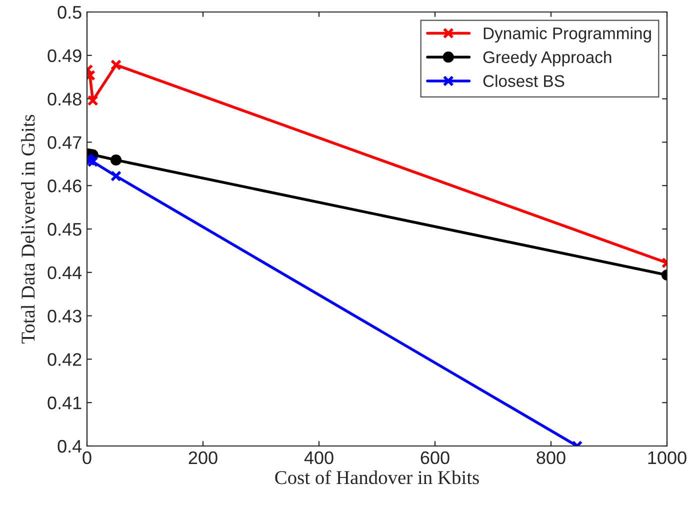  Describe the element at coordinates (65, 142) in the screenshot. I see `y-tick-label: 0.47` at that location.